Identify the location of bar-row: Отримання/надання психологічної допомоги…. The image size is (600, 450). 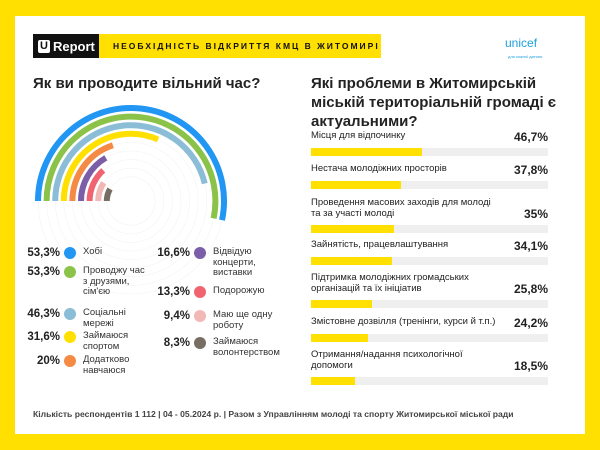
(429, 367).